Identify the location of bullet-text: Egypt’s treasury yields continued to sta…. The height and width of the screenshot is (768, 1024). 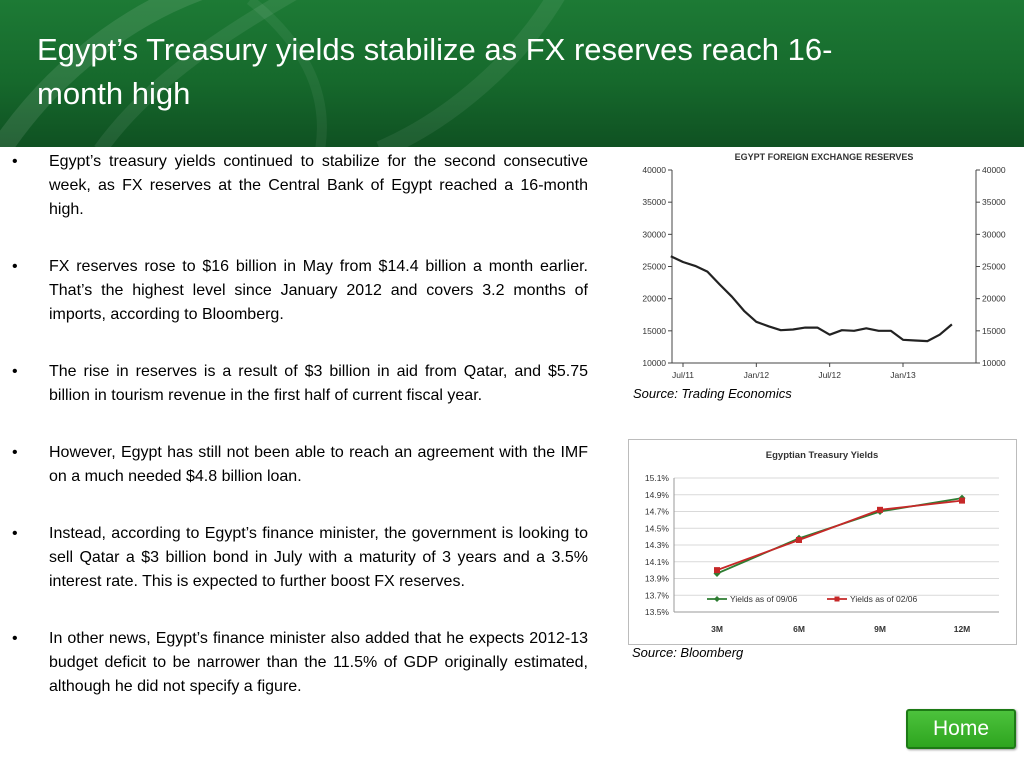
(318, 185).